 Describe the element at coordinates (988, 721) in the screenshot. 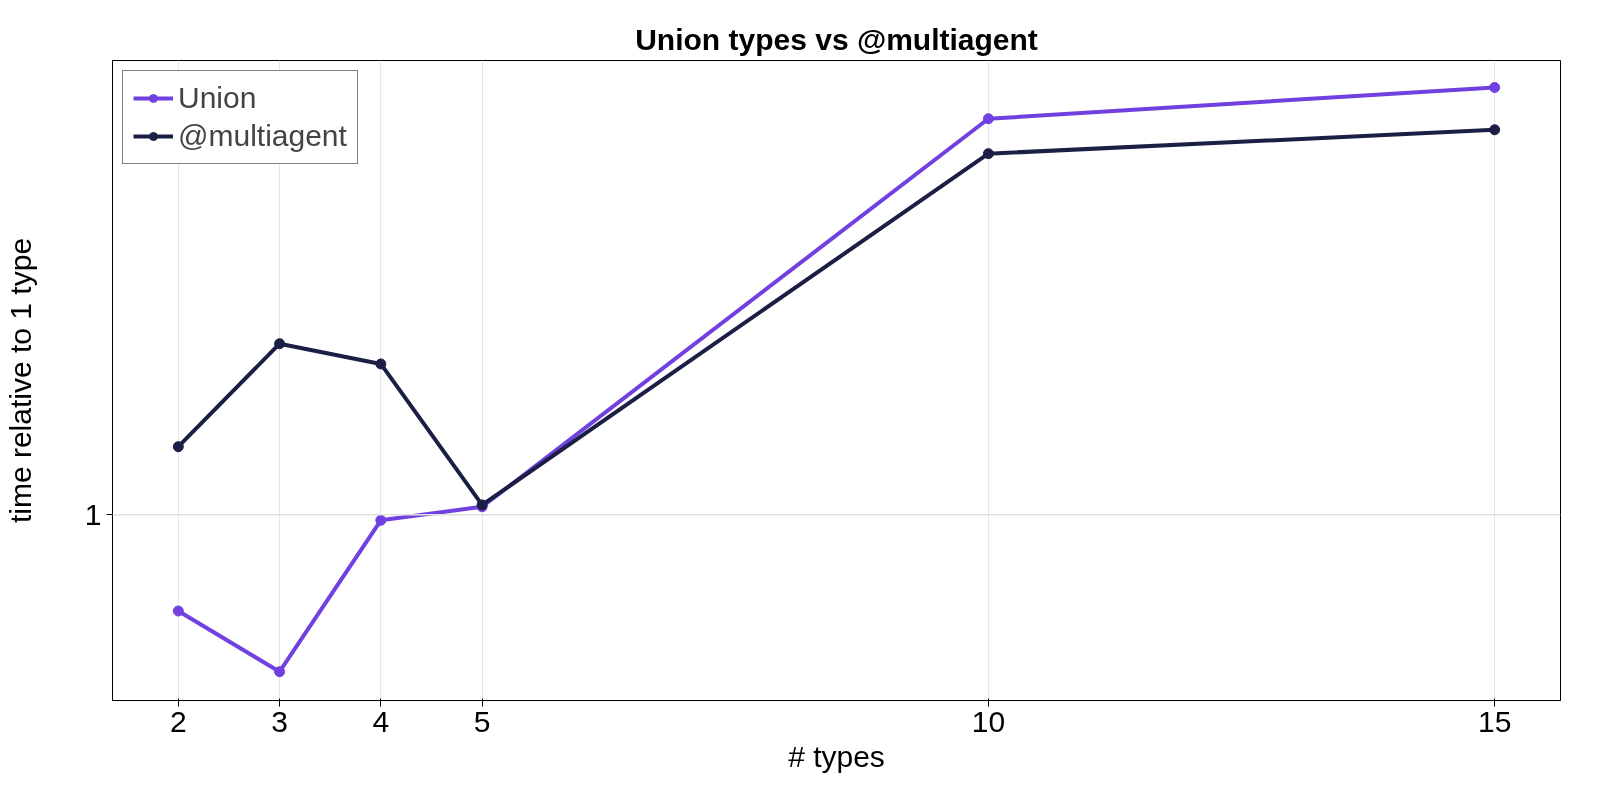

I see `x-tick-label: 10` at that location.